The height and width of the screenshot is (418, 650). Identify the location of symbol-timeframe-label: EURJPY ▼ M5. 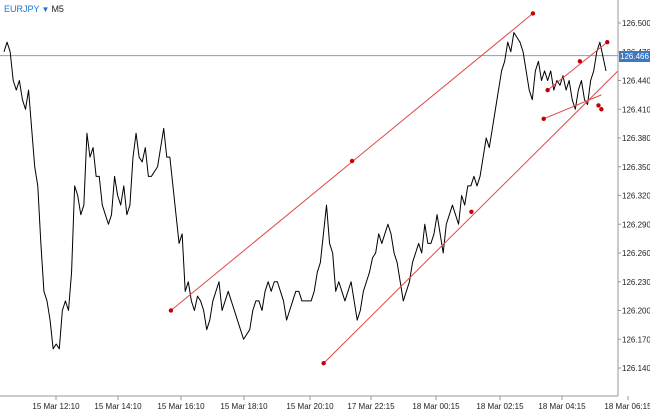
(34, 9).